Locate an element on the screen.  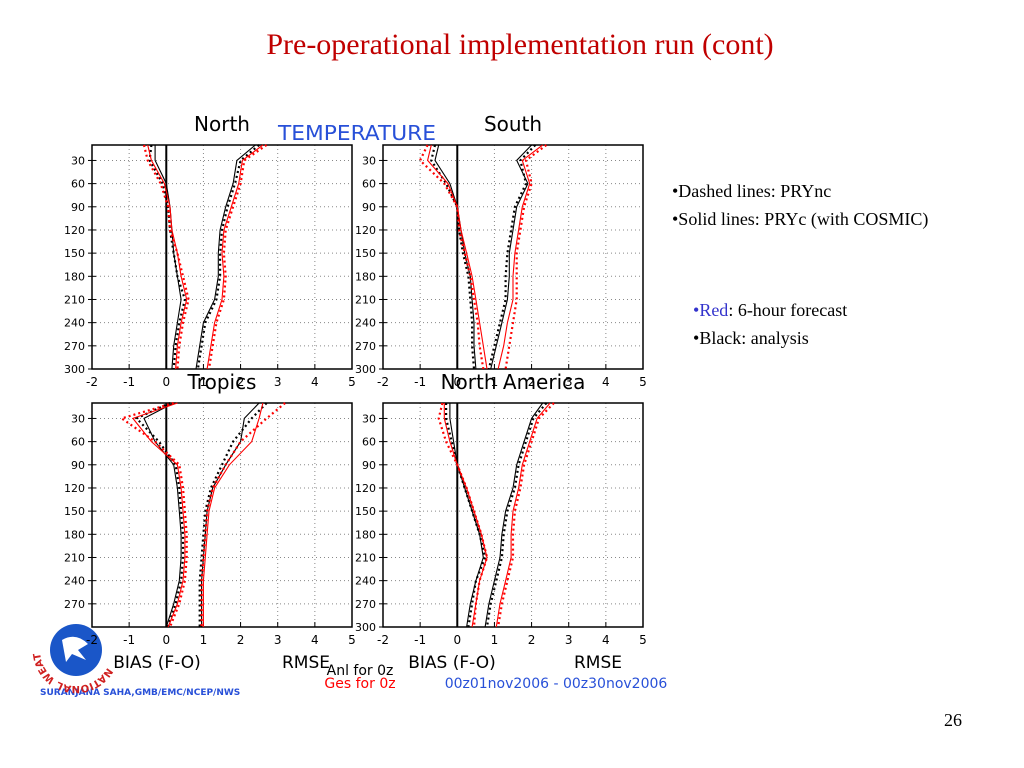
figure-heading: TEMPERATURE is located at coordinates (356, 133).